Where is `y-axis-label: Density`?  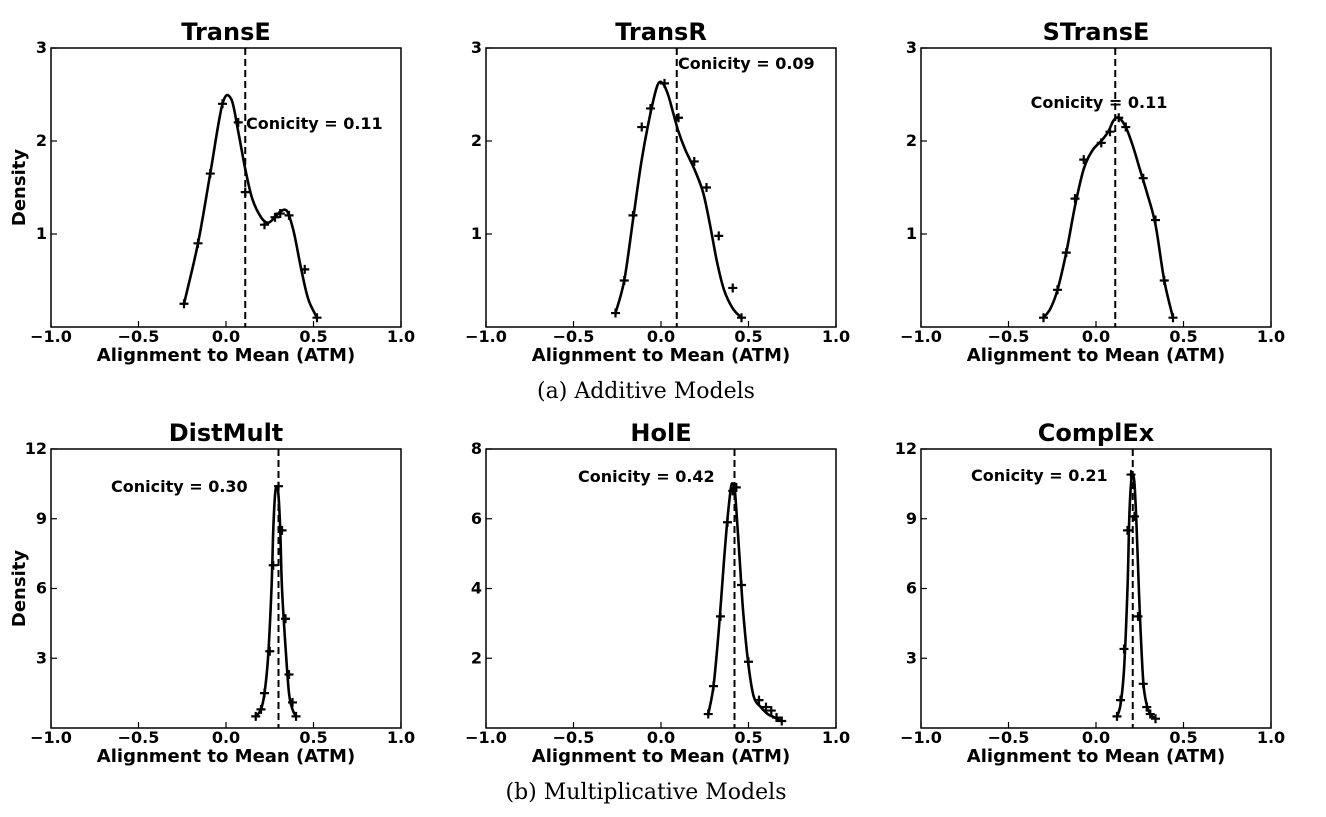
y-axis-label: Density is located at coordinates (19, 588).